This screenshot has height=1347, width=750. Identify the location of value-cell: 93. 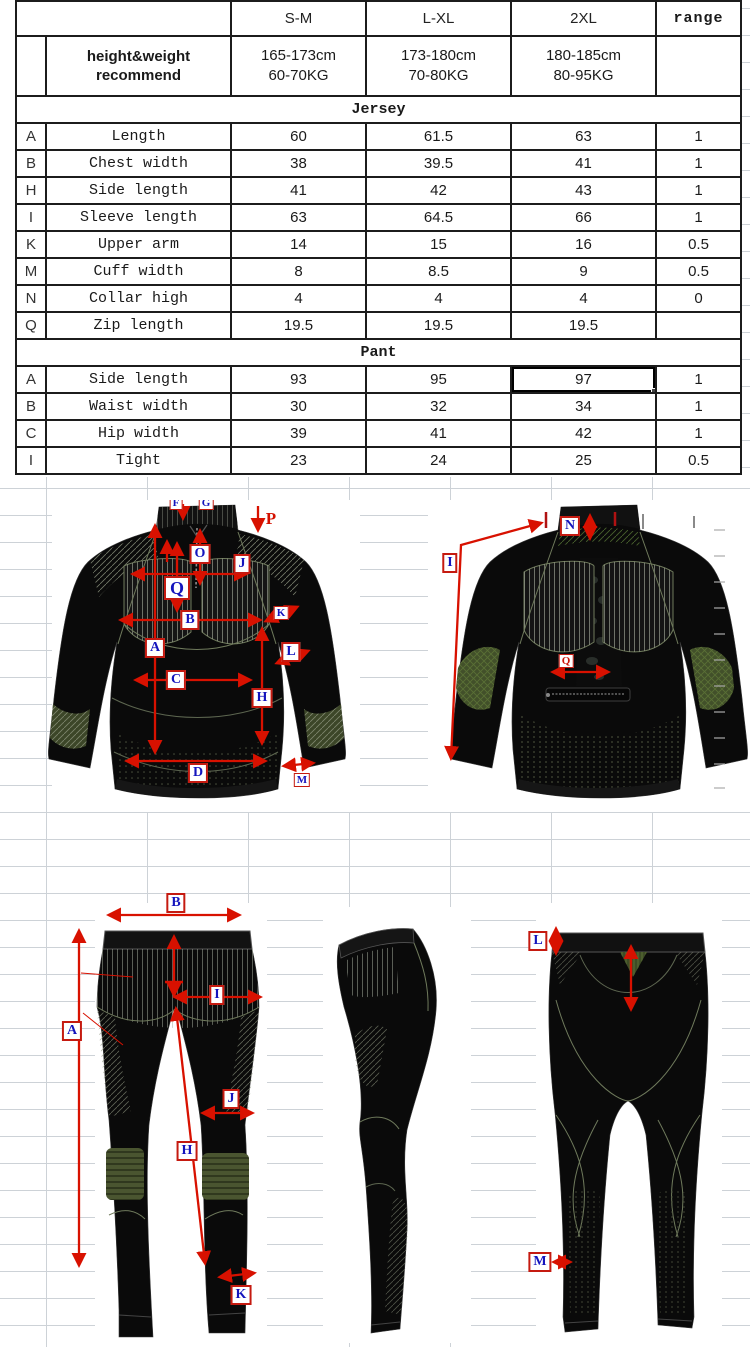
(298, 379).